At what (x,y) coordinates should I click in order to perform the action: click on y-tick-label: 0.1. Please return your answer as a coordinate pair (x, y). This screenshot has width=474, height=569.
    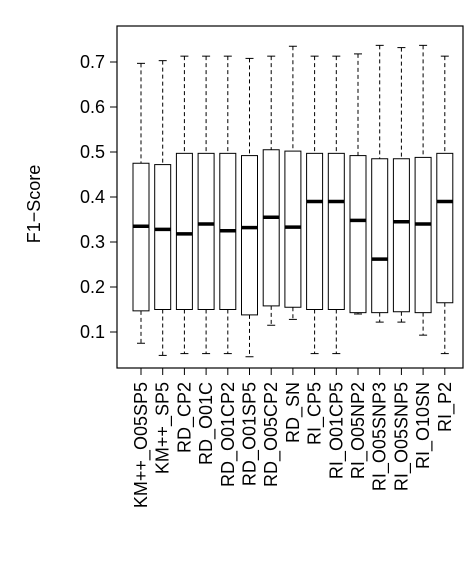
    Looking at the image, I should click on (92, 332).